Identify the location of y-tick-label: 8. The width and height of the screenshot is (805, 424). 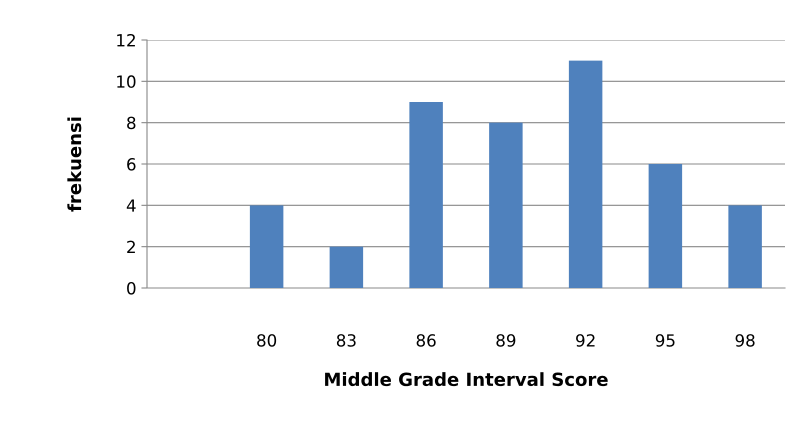
(131, 123).